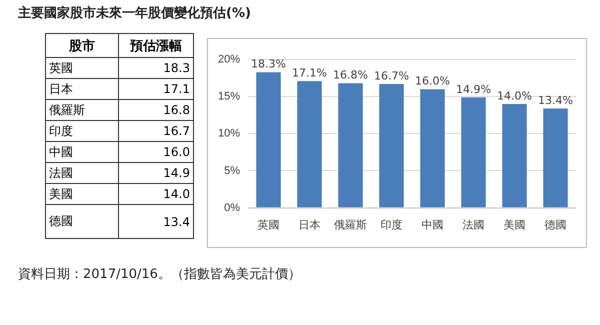 This screenshot has width=600, height=325. Describe the element at coordinates (555, 225) in the screenshot. I see `x-tick-label: 德國` at that location.